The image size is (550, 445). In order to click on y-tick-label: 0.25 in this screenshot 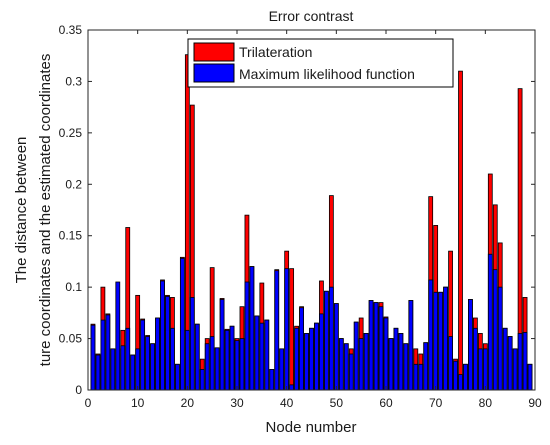, I will do `click(71, 133)`.